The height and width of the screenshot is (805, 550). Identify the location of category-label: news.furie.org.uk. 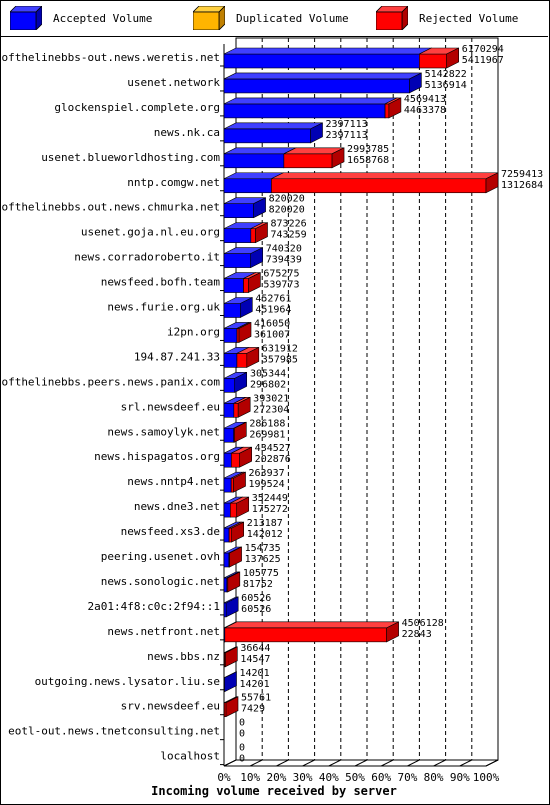
(163, 307).